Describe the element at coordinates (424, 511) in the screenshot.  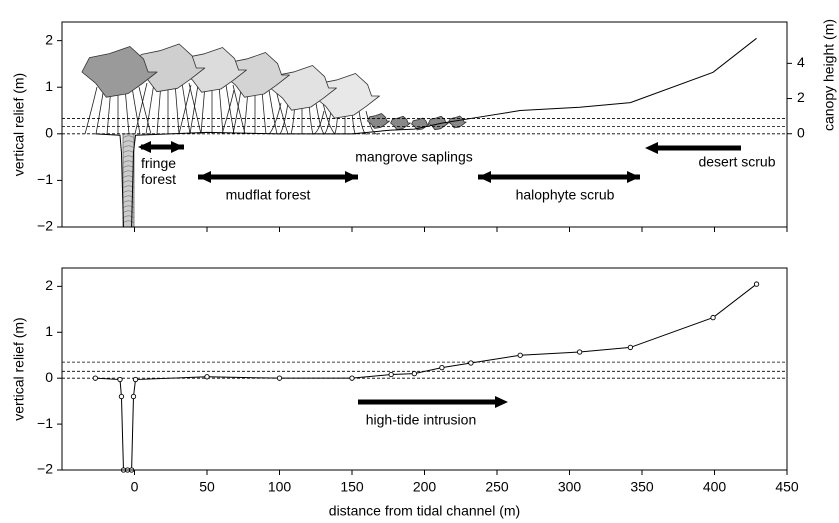
I see `x-axis-label: distance from tidal channel (m)` at that location.